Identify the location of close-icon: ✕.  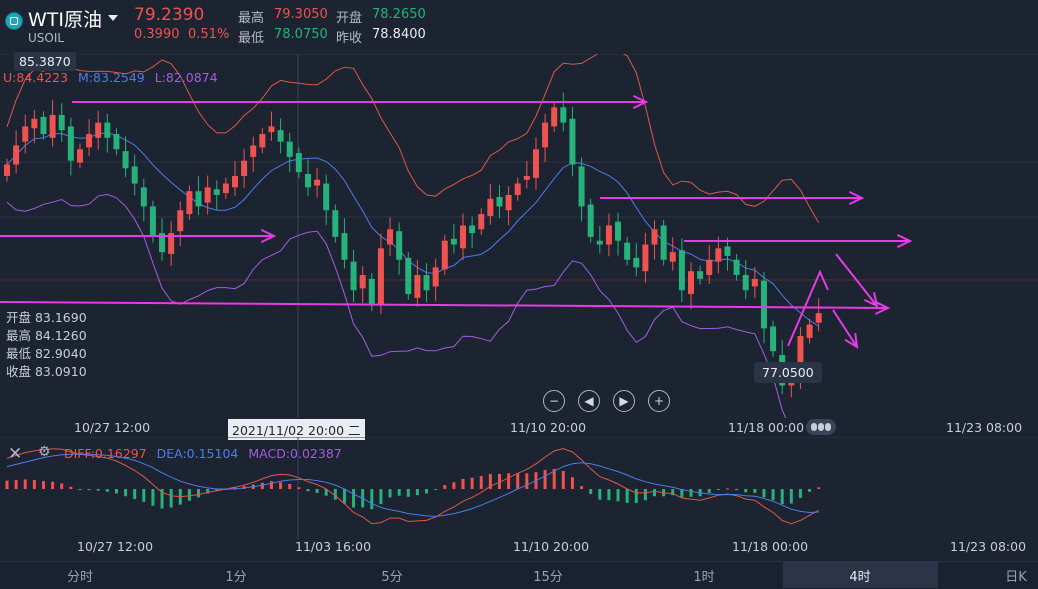
(15, 454).